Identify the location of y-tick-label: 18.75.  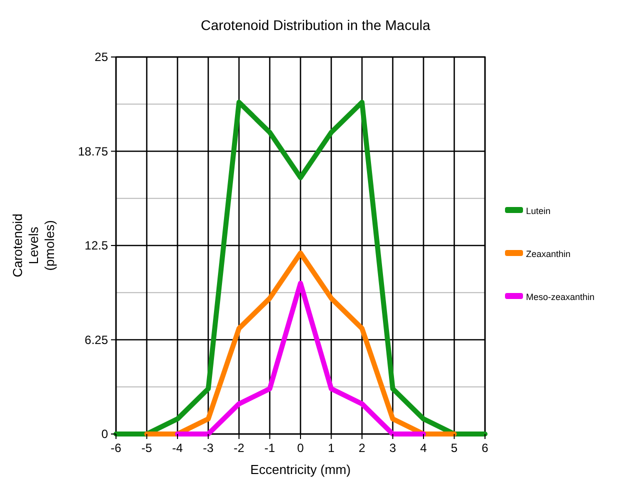
(93, 151).